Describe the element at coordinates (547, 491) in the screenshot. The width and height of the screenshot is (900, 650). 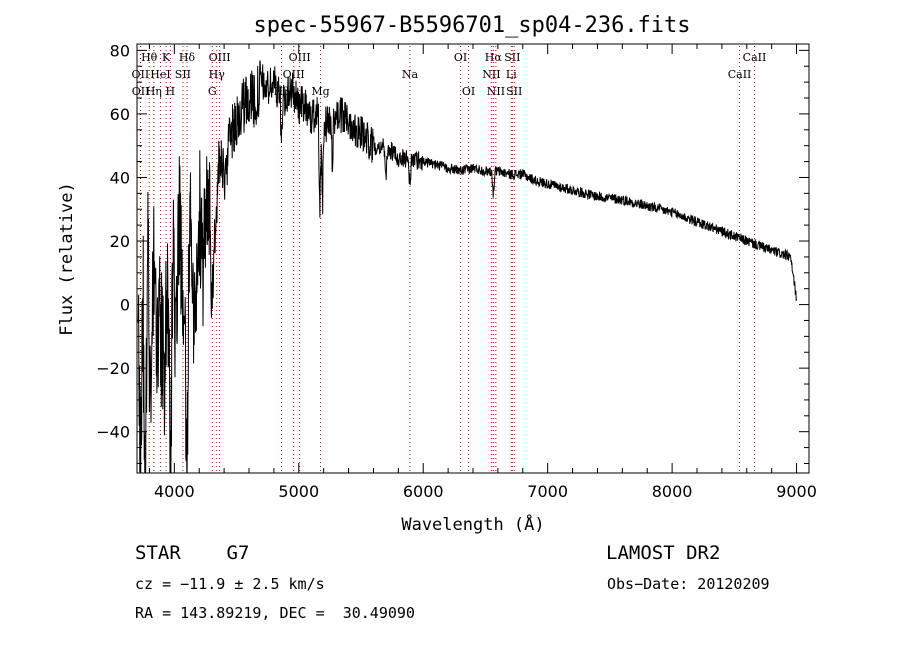
I see `x-tick-label: 7000` at that location.